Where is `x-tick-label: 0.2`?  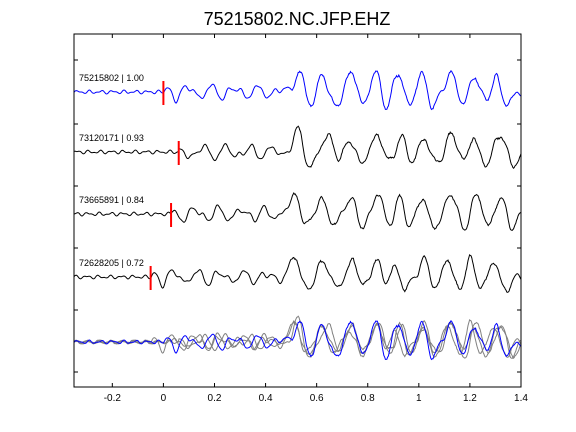 x-tick-label: 0.2 is located at coordinates (215, 398).